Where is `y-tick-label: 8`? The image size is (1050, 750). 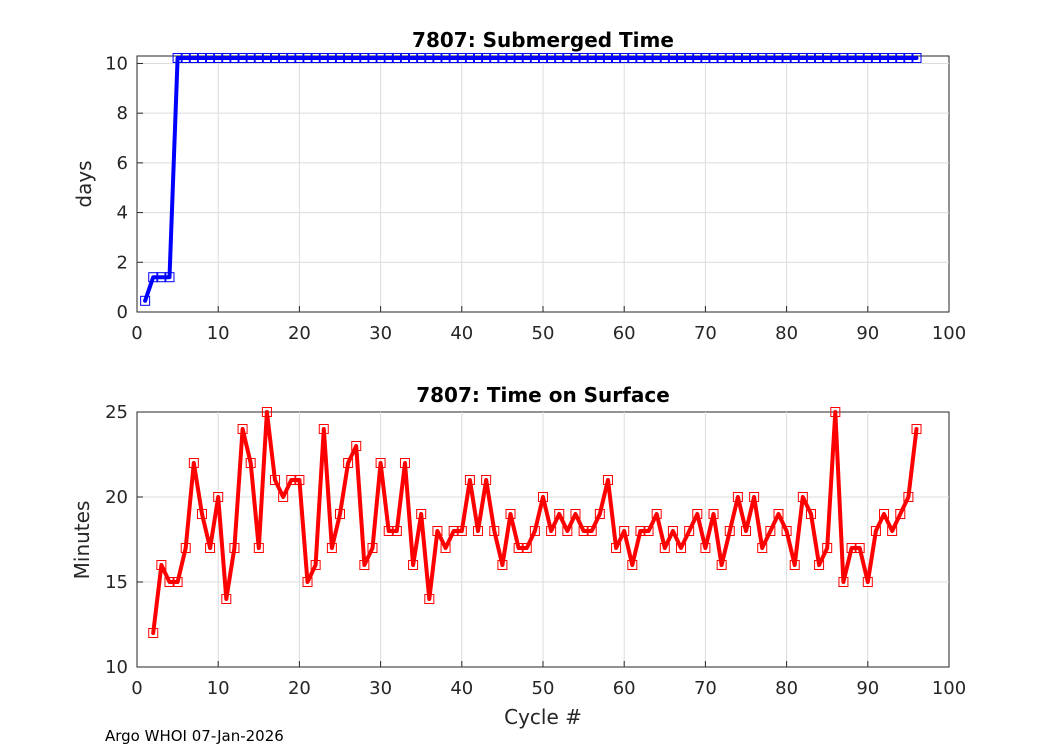
y-tick-label: 8 is located at coordinates (122, 113).